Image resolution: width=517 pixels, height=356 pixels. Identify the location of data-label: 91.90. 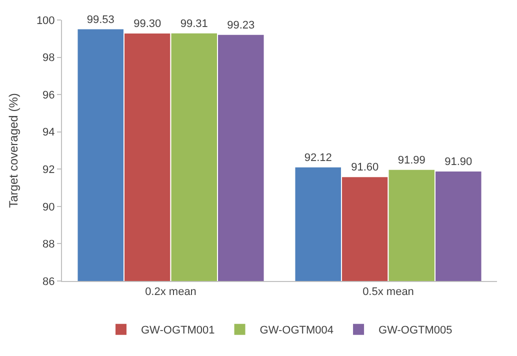
(458, 162).